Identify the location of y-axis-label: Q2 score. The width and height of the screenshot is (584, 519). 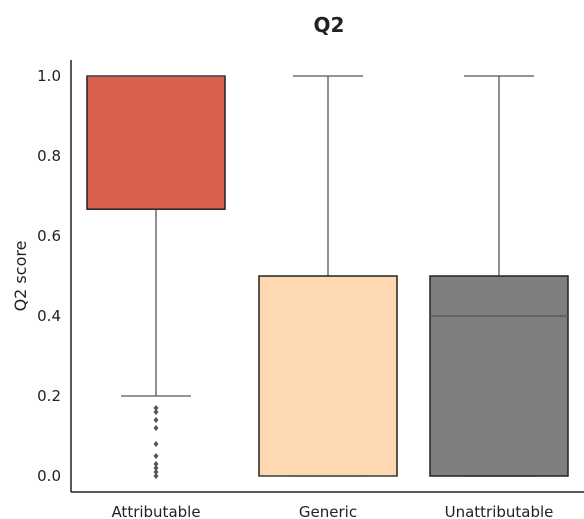
(20, 276).